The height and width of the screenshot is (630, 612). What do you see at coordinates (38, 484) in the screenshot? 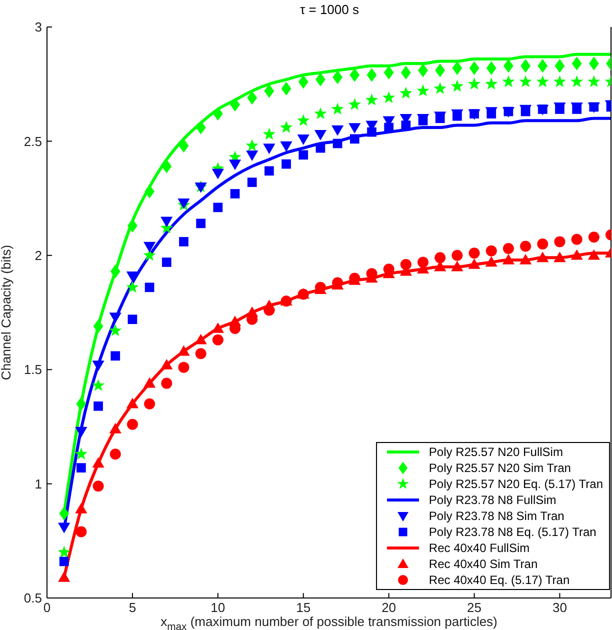
I see `y-tick-label: 1` at bounding box center [38, 484].